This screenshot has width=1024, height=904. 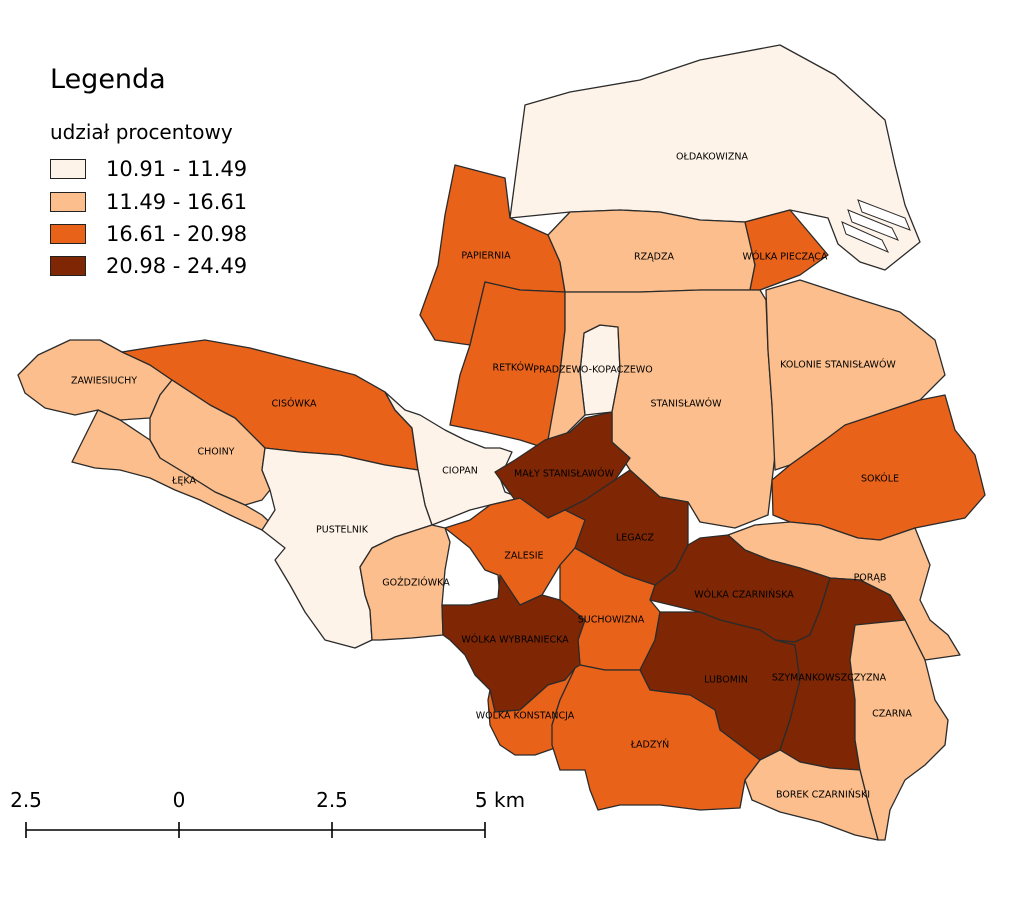 I want to click on legend-item: 20.98 - 24.49, so click(x=148, y=266).